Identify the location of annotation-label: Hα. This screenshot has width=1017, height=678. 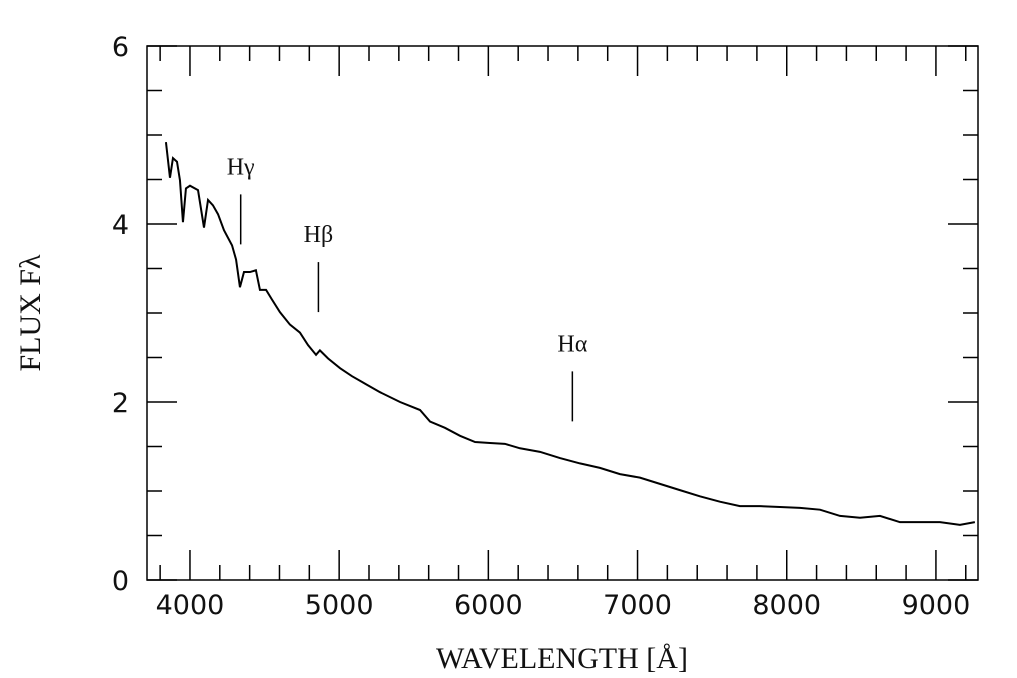
(572, 344).